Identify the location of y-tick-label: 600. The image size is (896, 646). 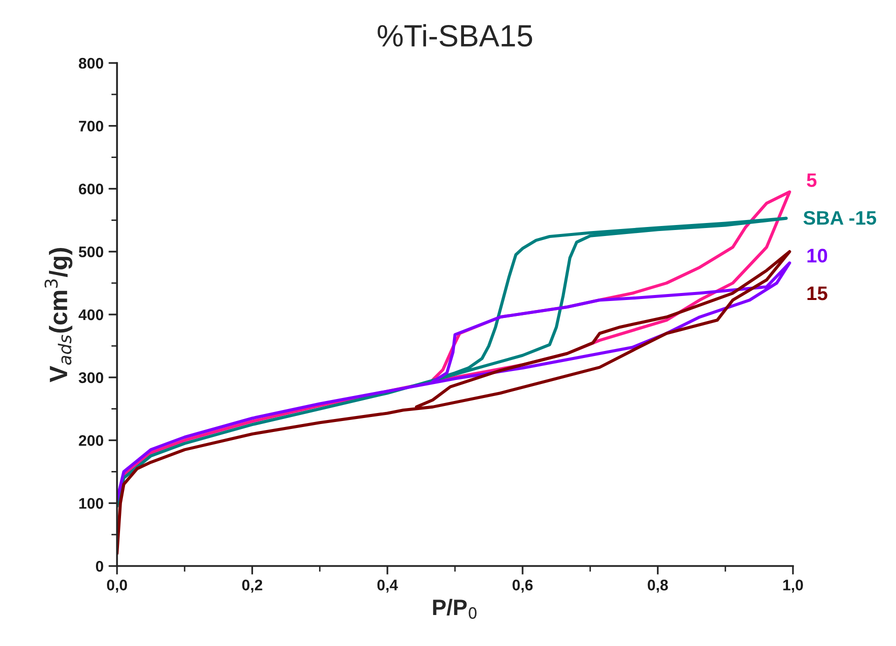
(91, 189).